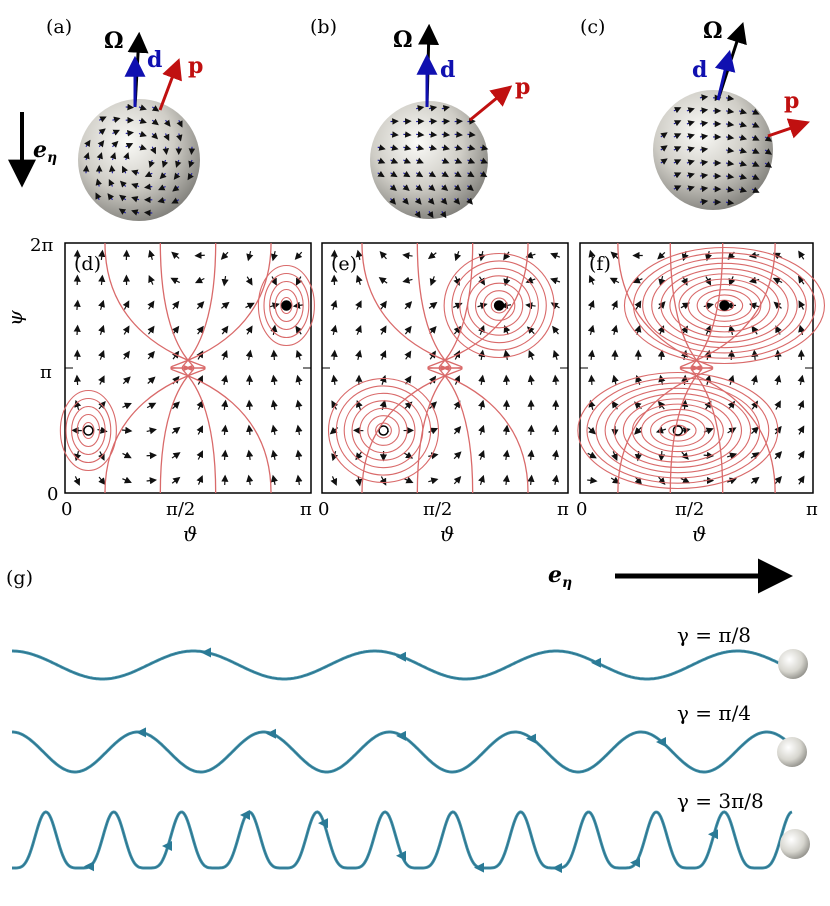  Describe the element at coordinates (563, 509) in the screenshot. I see `x-tick-pi-e: π` at that location.